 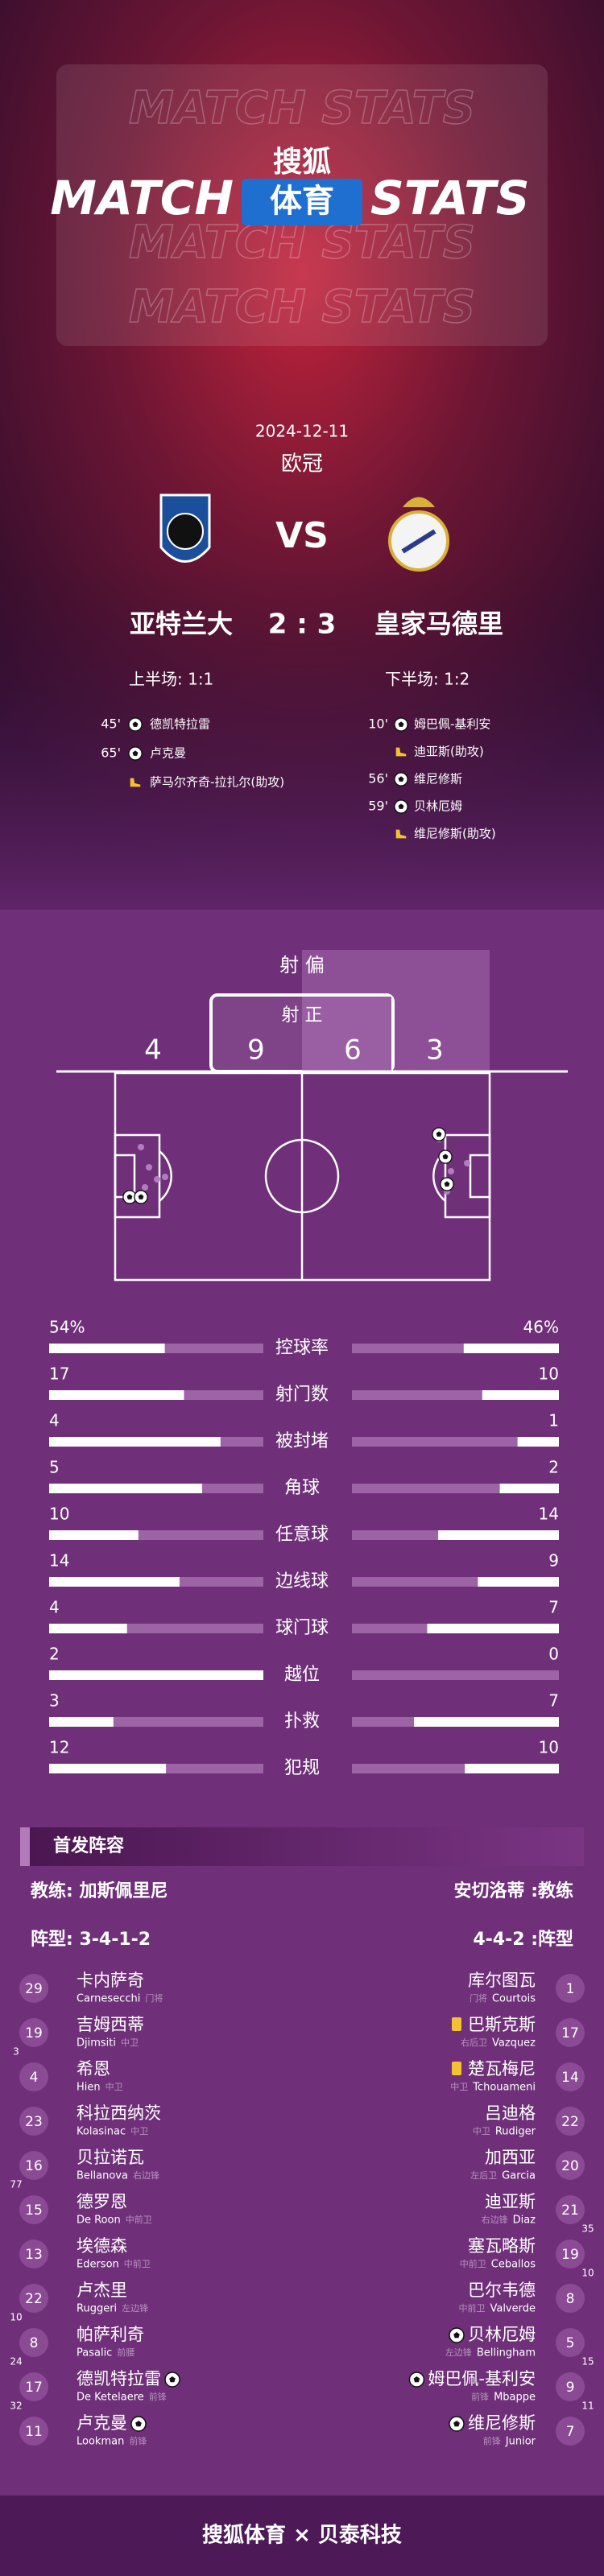 I want to click on vs: VS, so click(x=302, y=535).